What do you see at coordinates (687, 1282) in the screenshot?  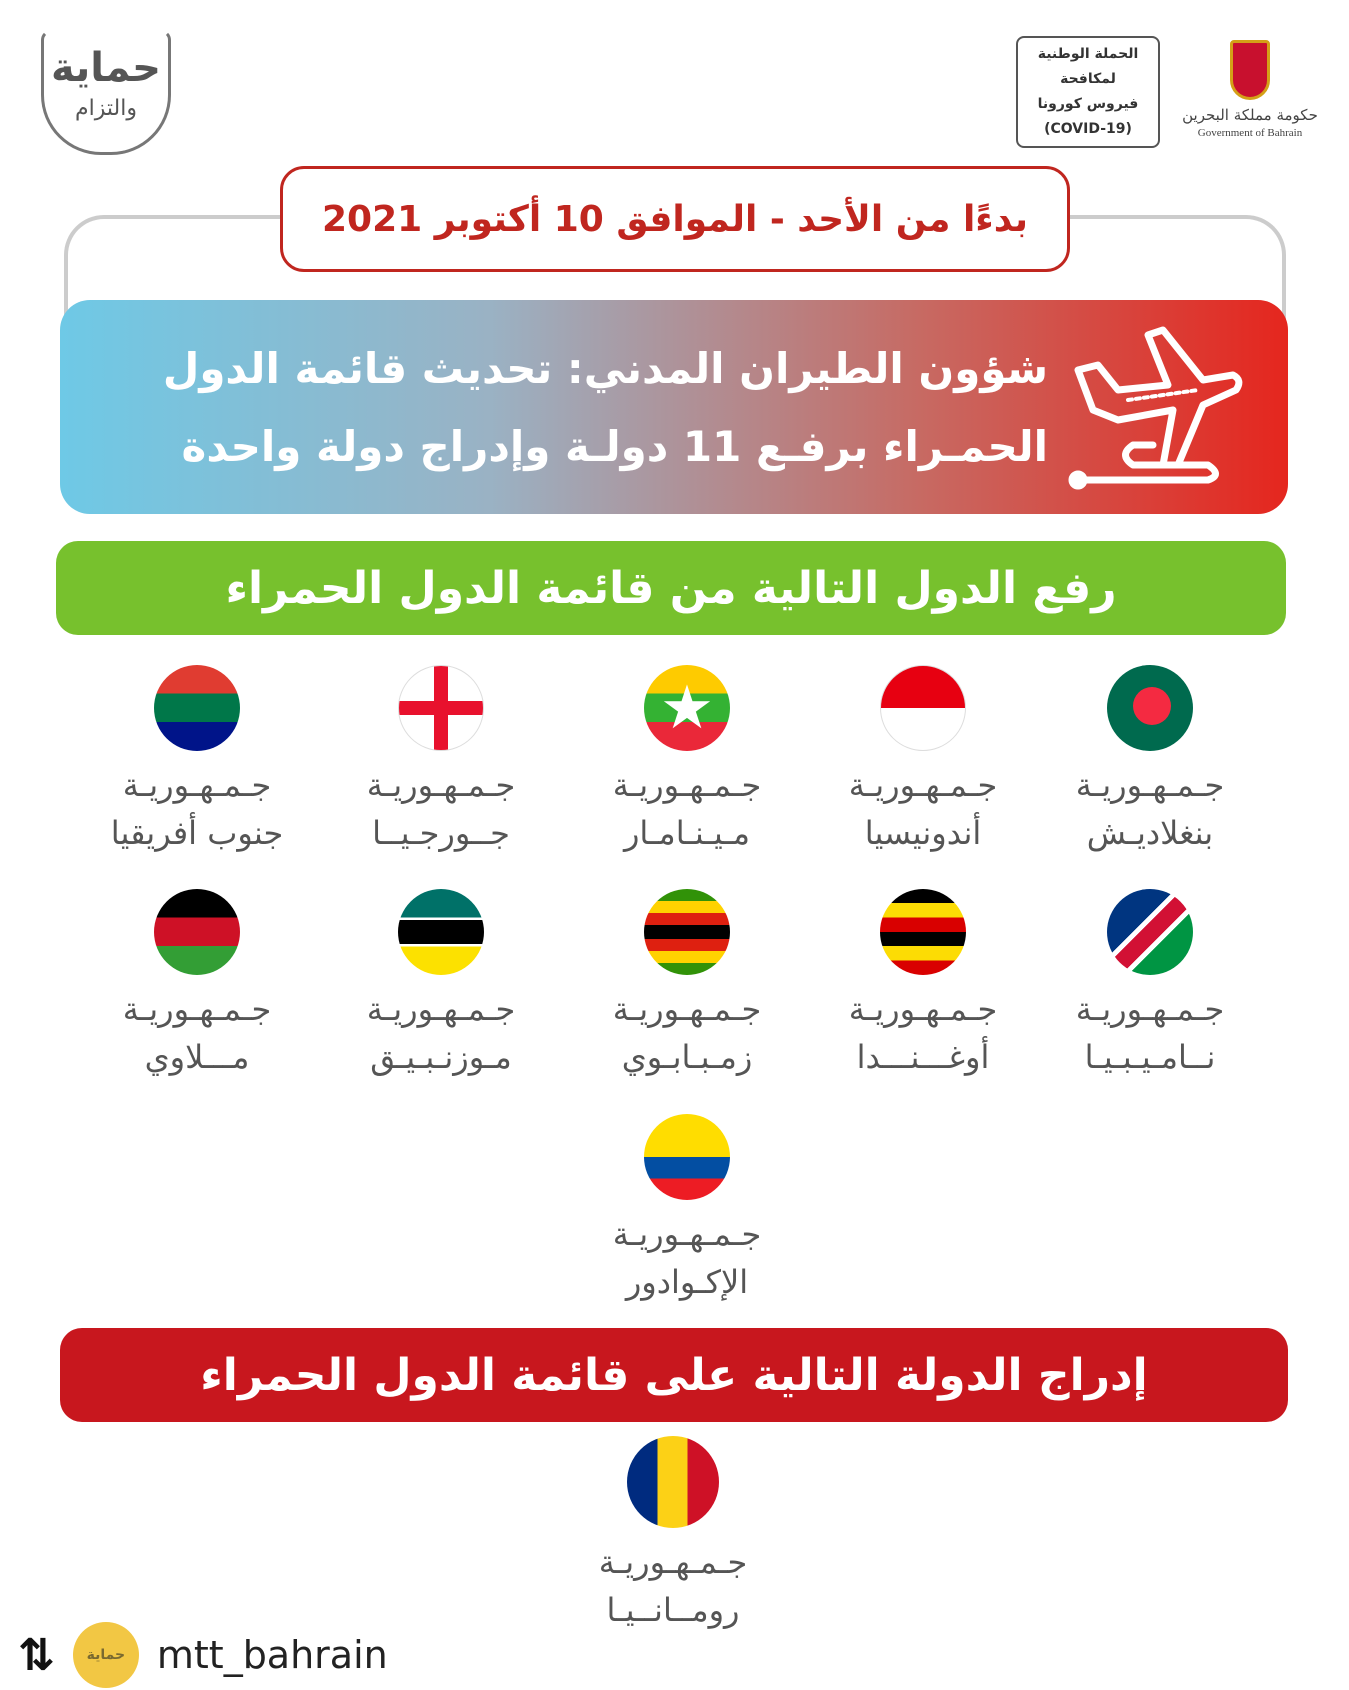 I see `country-name: الإكـوادور` at bounding box center [687, 1282].